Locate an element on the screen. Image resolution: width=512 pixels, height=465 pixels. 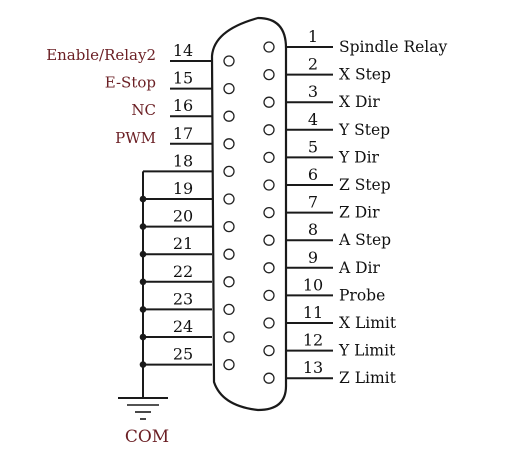
pin-label-right: X Step is located at coordinates (365, 75).